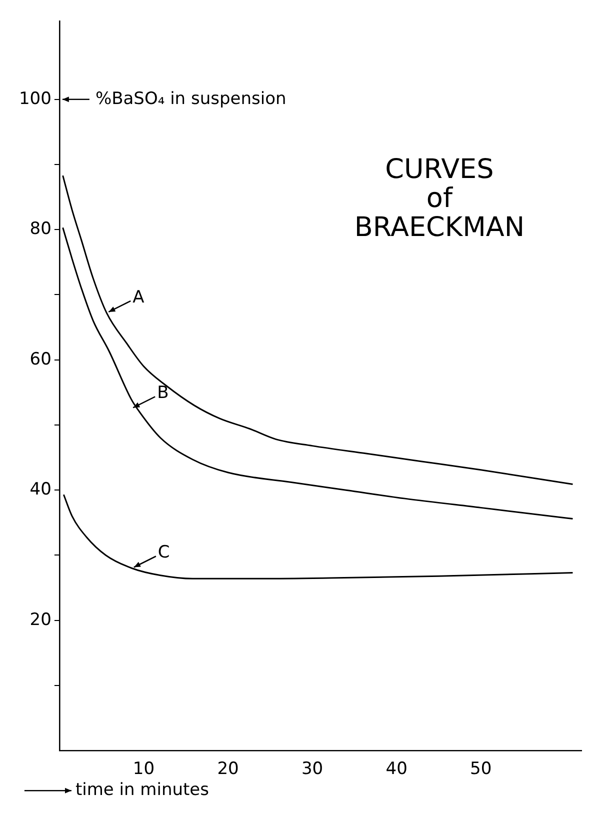 Image resolution: width=590 pixels, height=827 pixels. I want to click on x-tick-label: 20, so click(228, 769).